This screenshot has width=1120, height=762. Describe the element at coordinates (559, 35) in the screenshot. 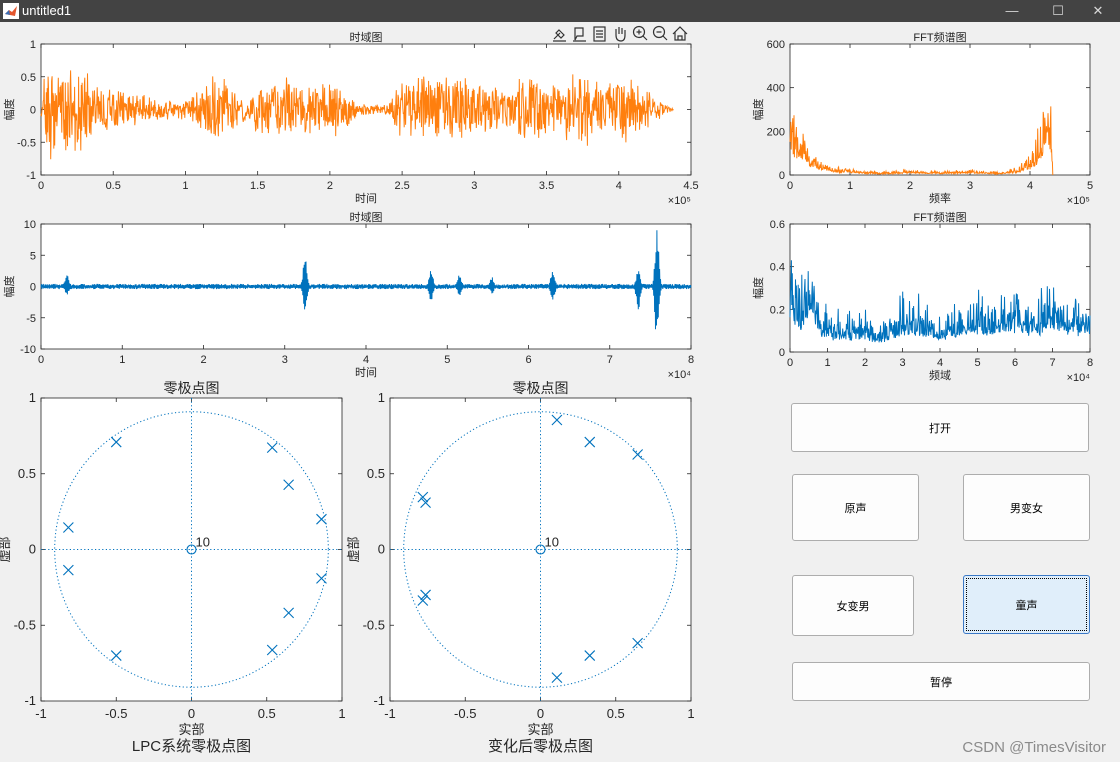

I see `brush-icon` at that location.